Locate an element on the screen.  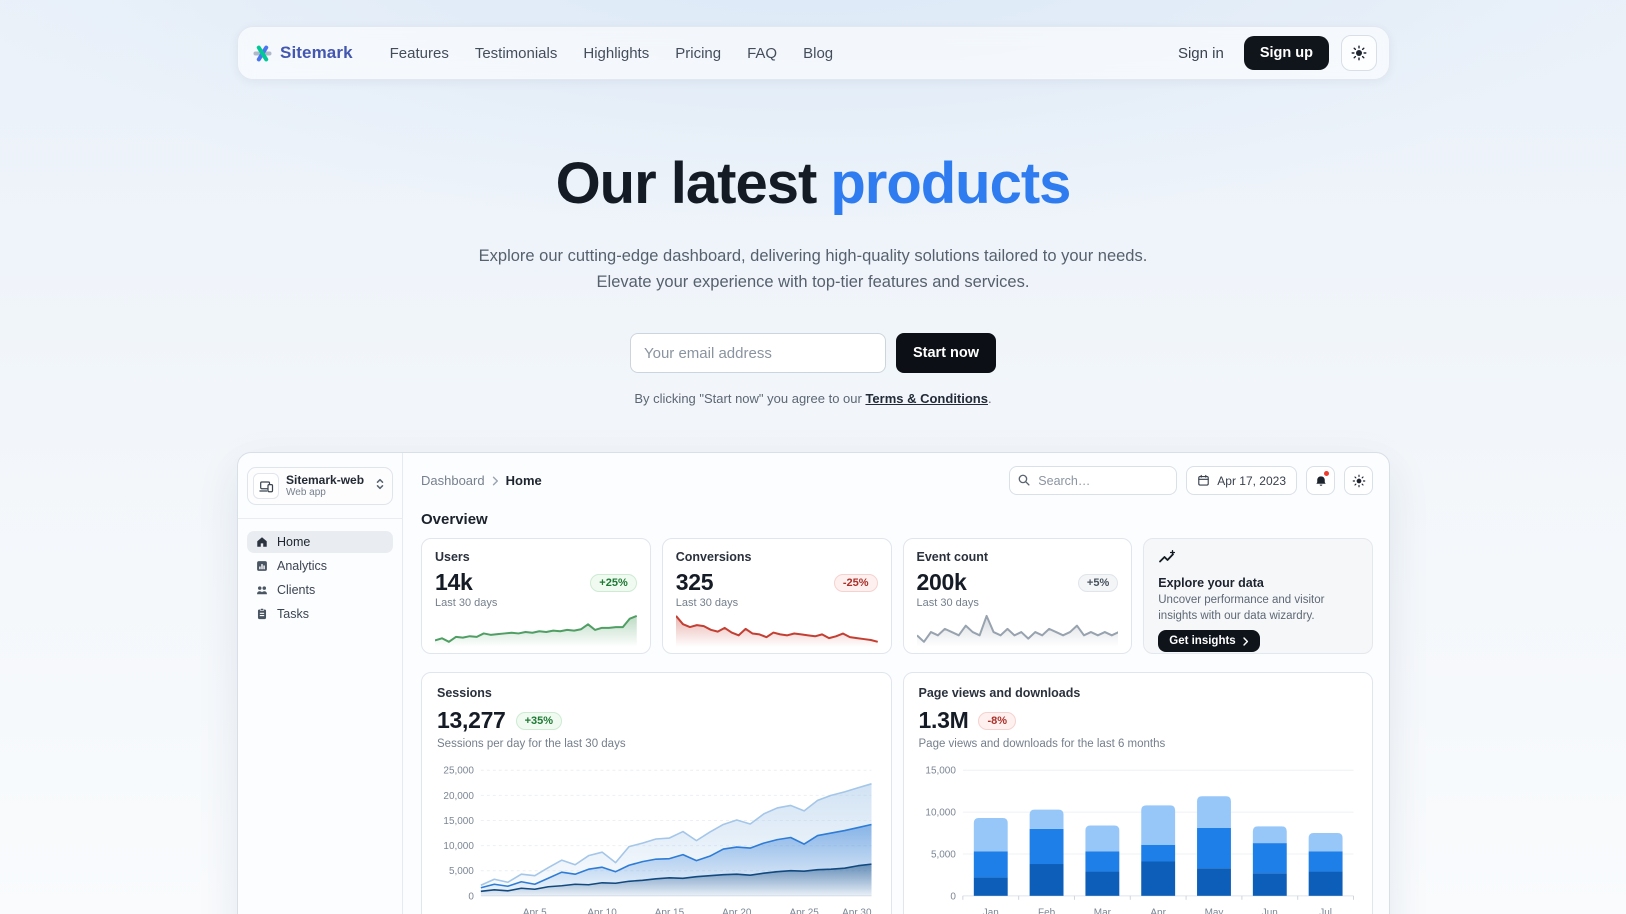
svg-text: Mar is located at coordinates (1102, 911).